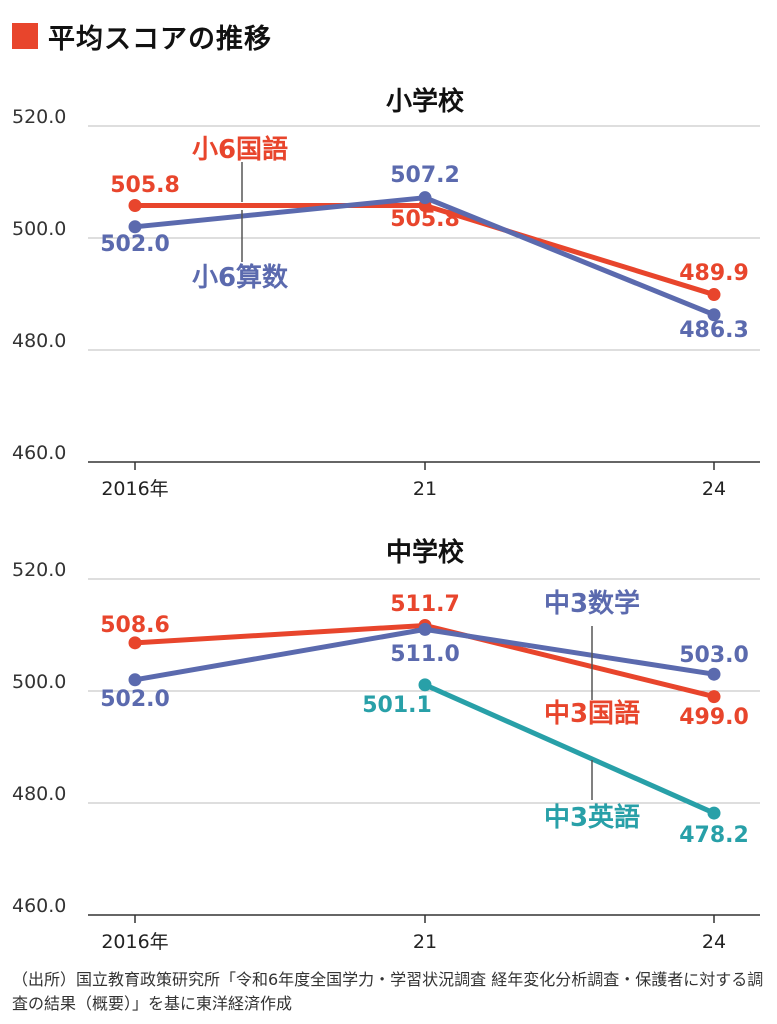 The width and height of the screenshot is (777, 1024). What do you see at coordinates (714, 273) in the screenshot?
I see `data-label: 489.9` at bounding box center [714, 273].